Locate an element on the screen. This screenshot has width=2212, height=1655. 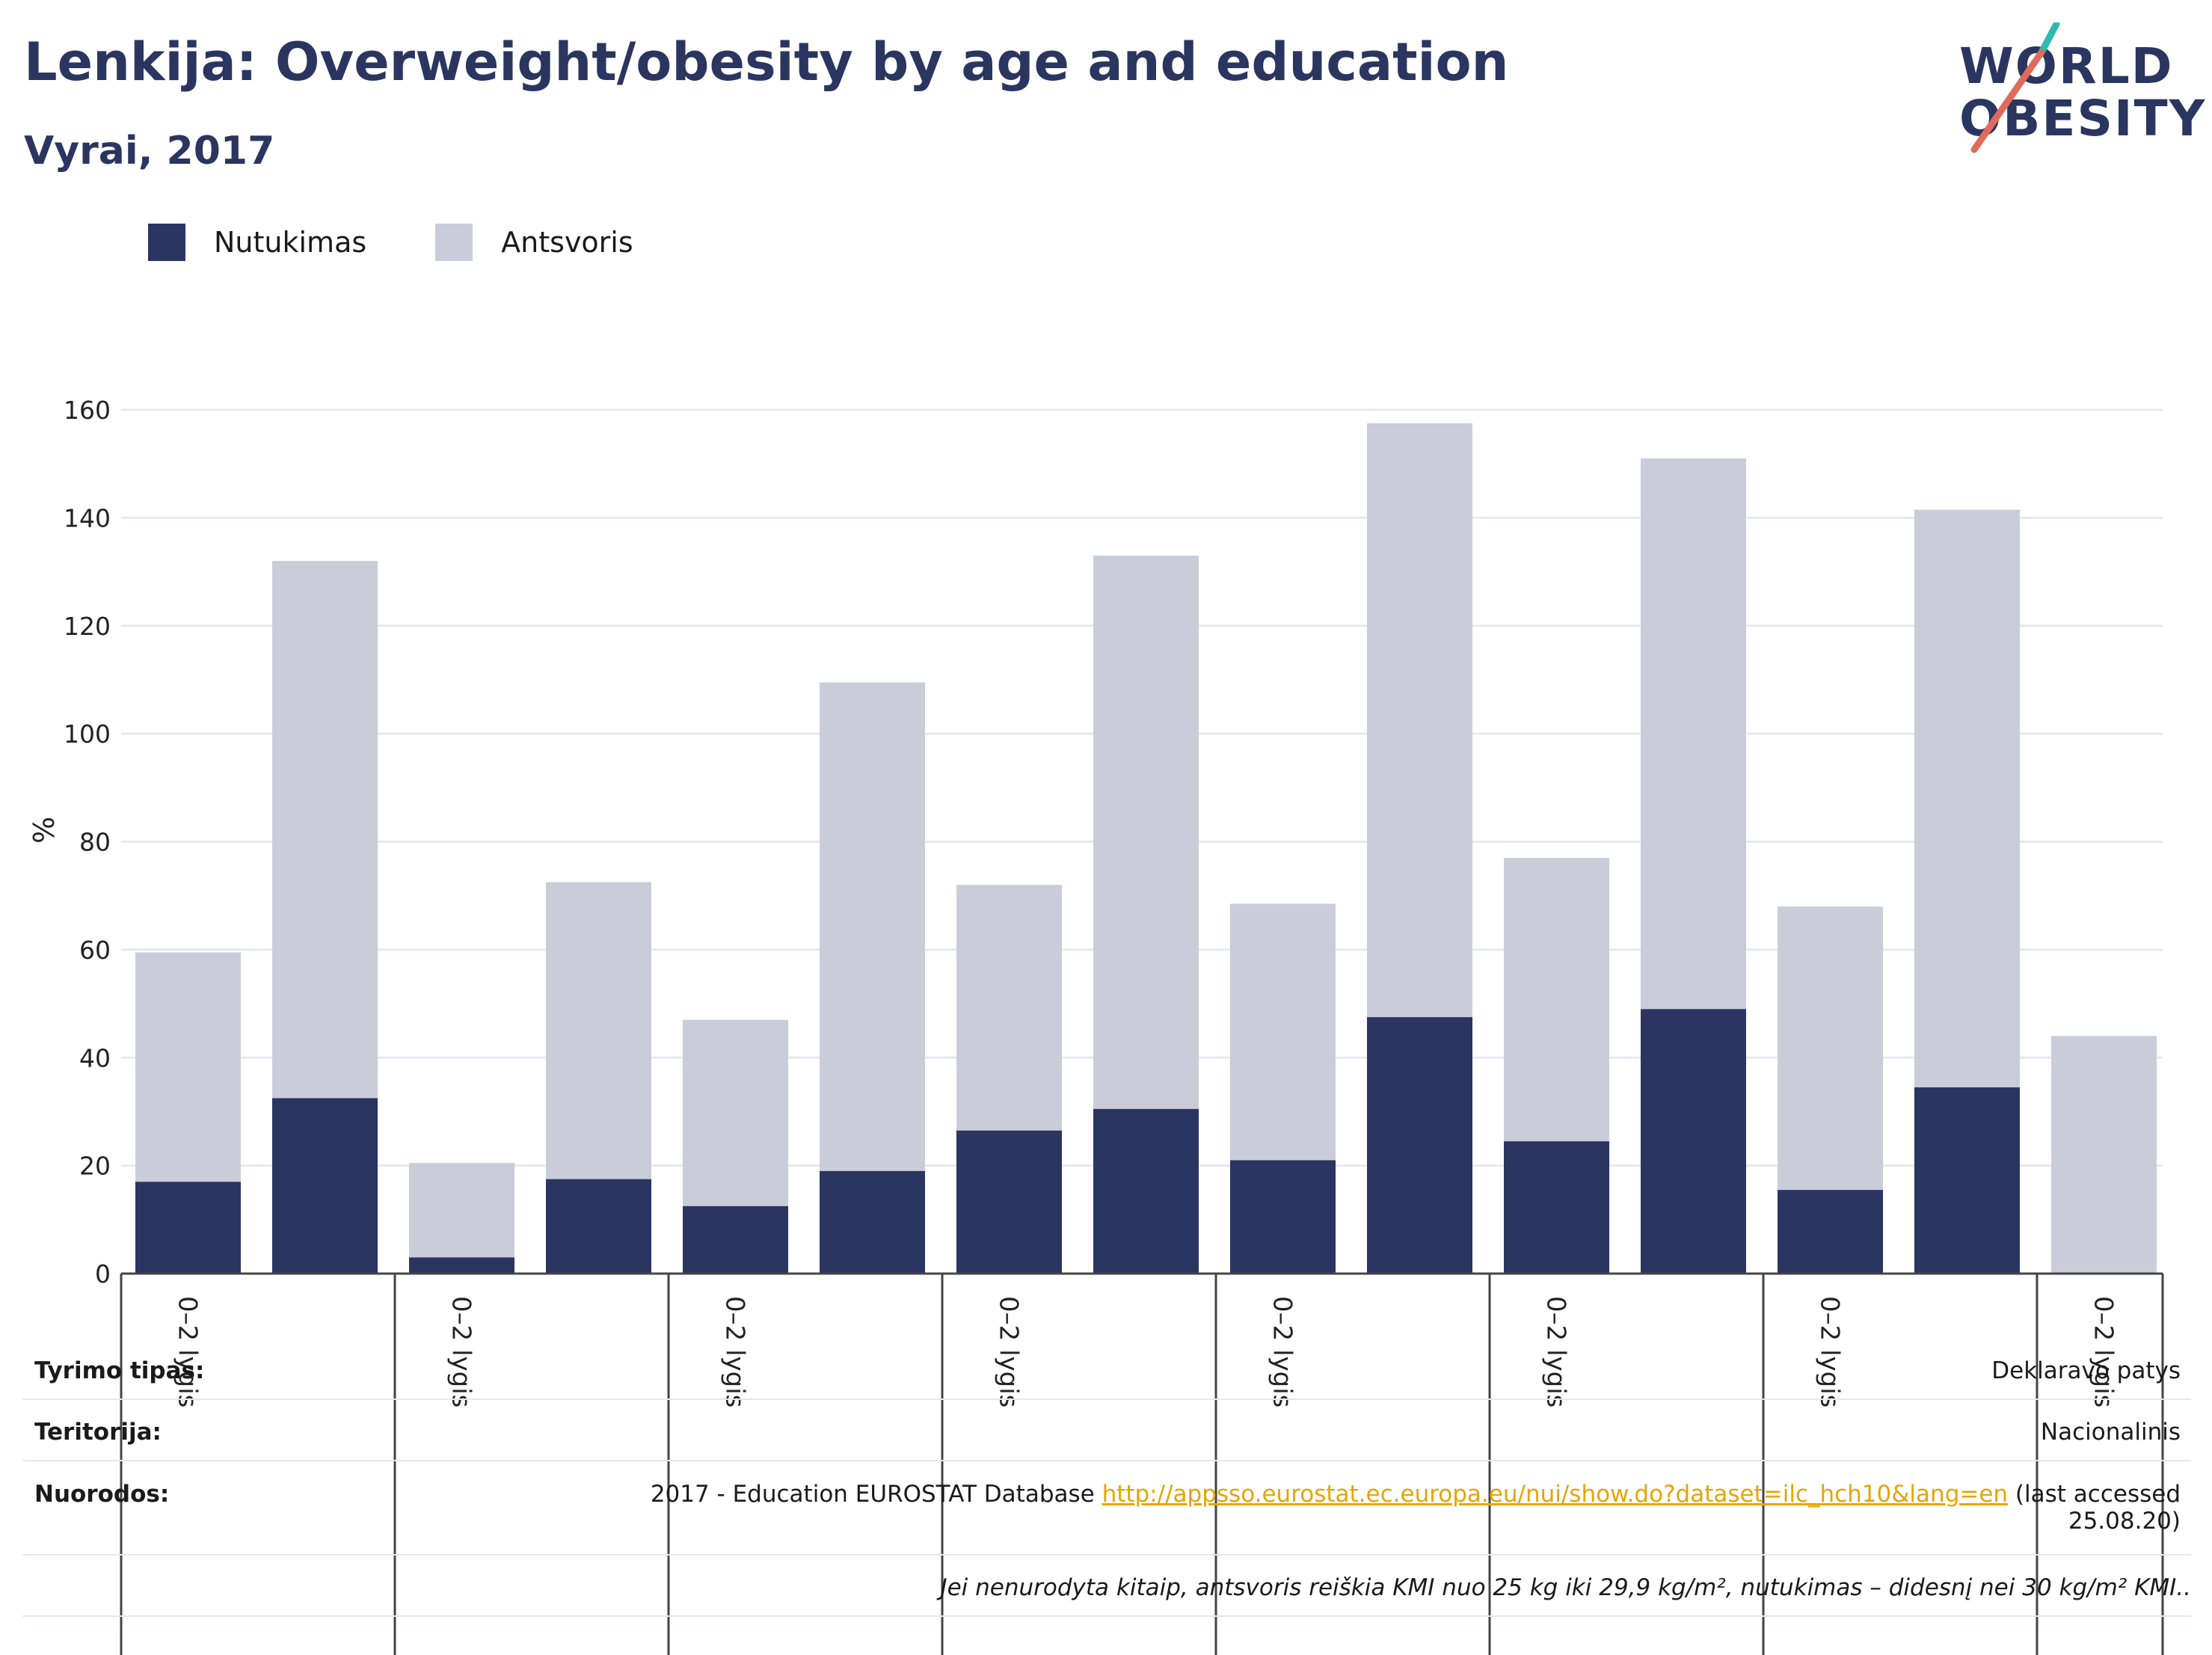
territory-label: Teritorija: is located at coordinates (98, 1432).